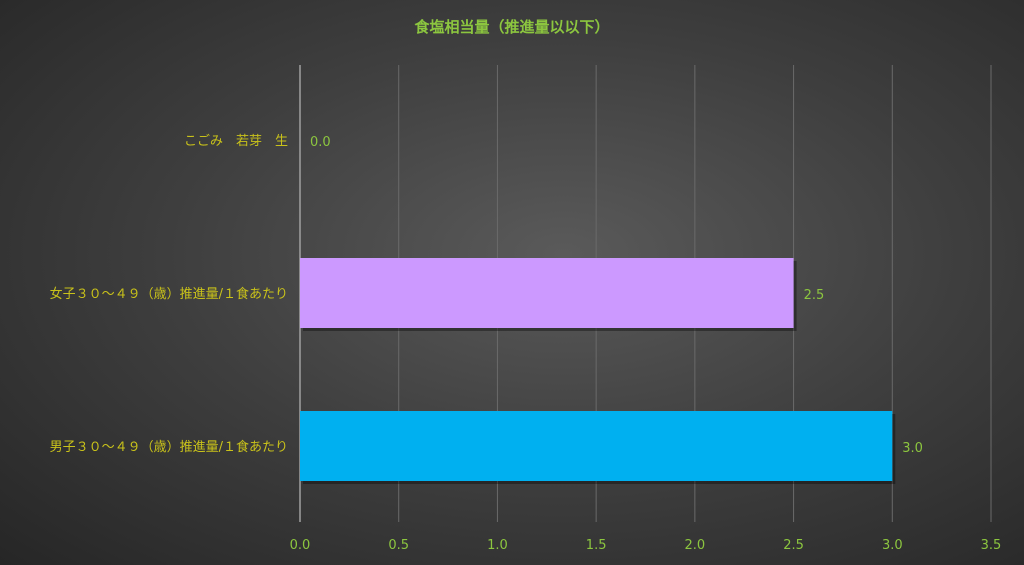 This screenshot has width=1024, height=565. Describe the element at coordinates (169, 447) in the screenshot. I see `category-label: 男子３０～４９（歳）推進量/１食あたり` at that location.